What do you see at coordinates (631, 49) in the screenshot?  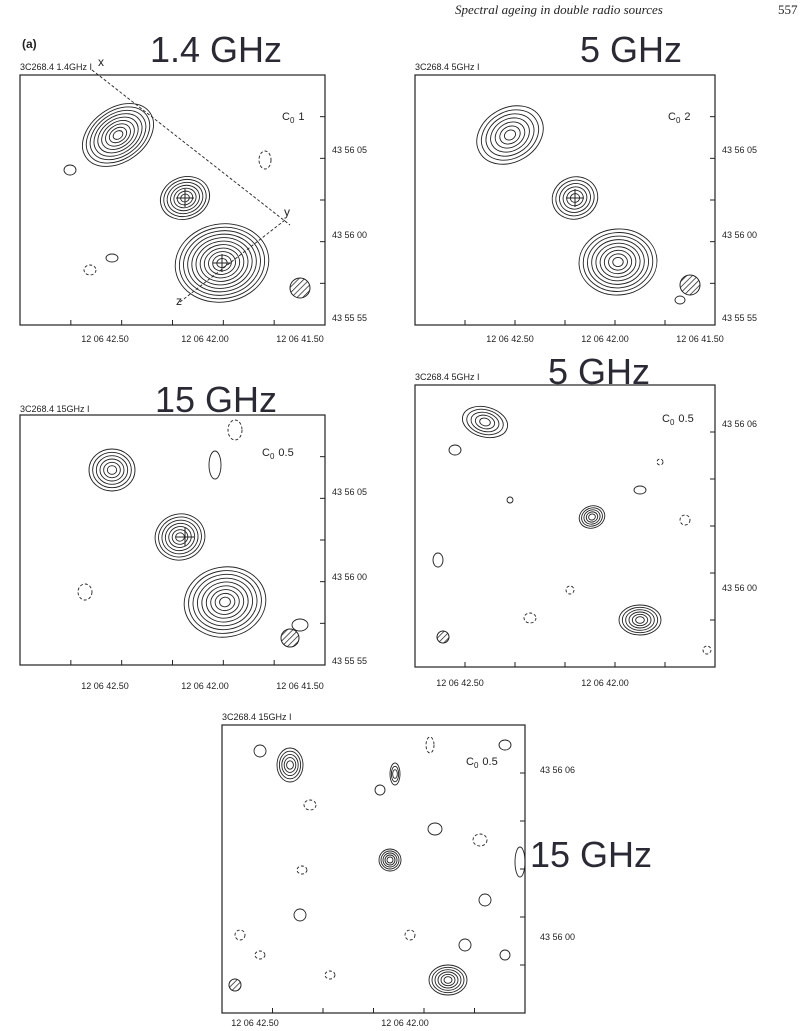 I see `frequency-label: 5 GHz` at bounding box center [631, 49].